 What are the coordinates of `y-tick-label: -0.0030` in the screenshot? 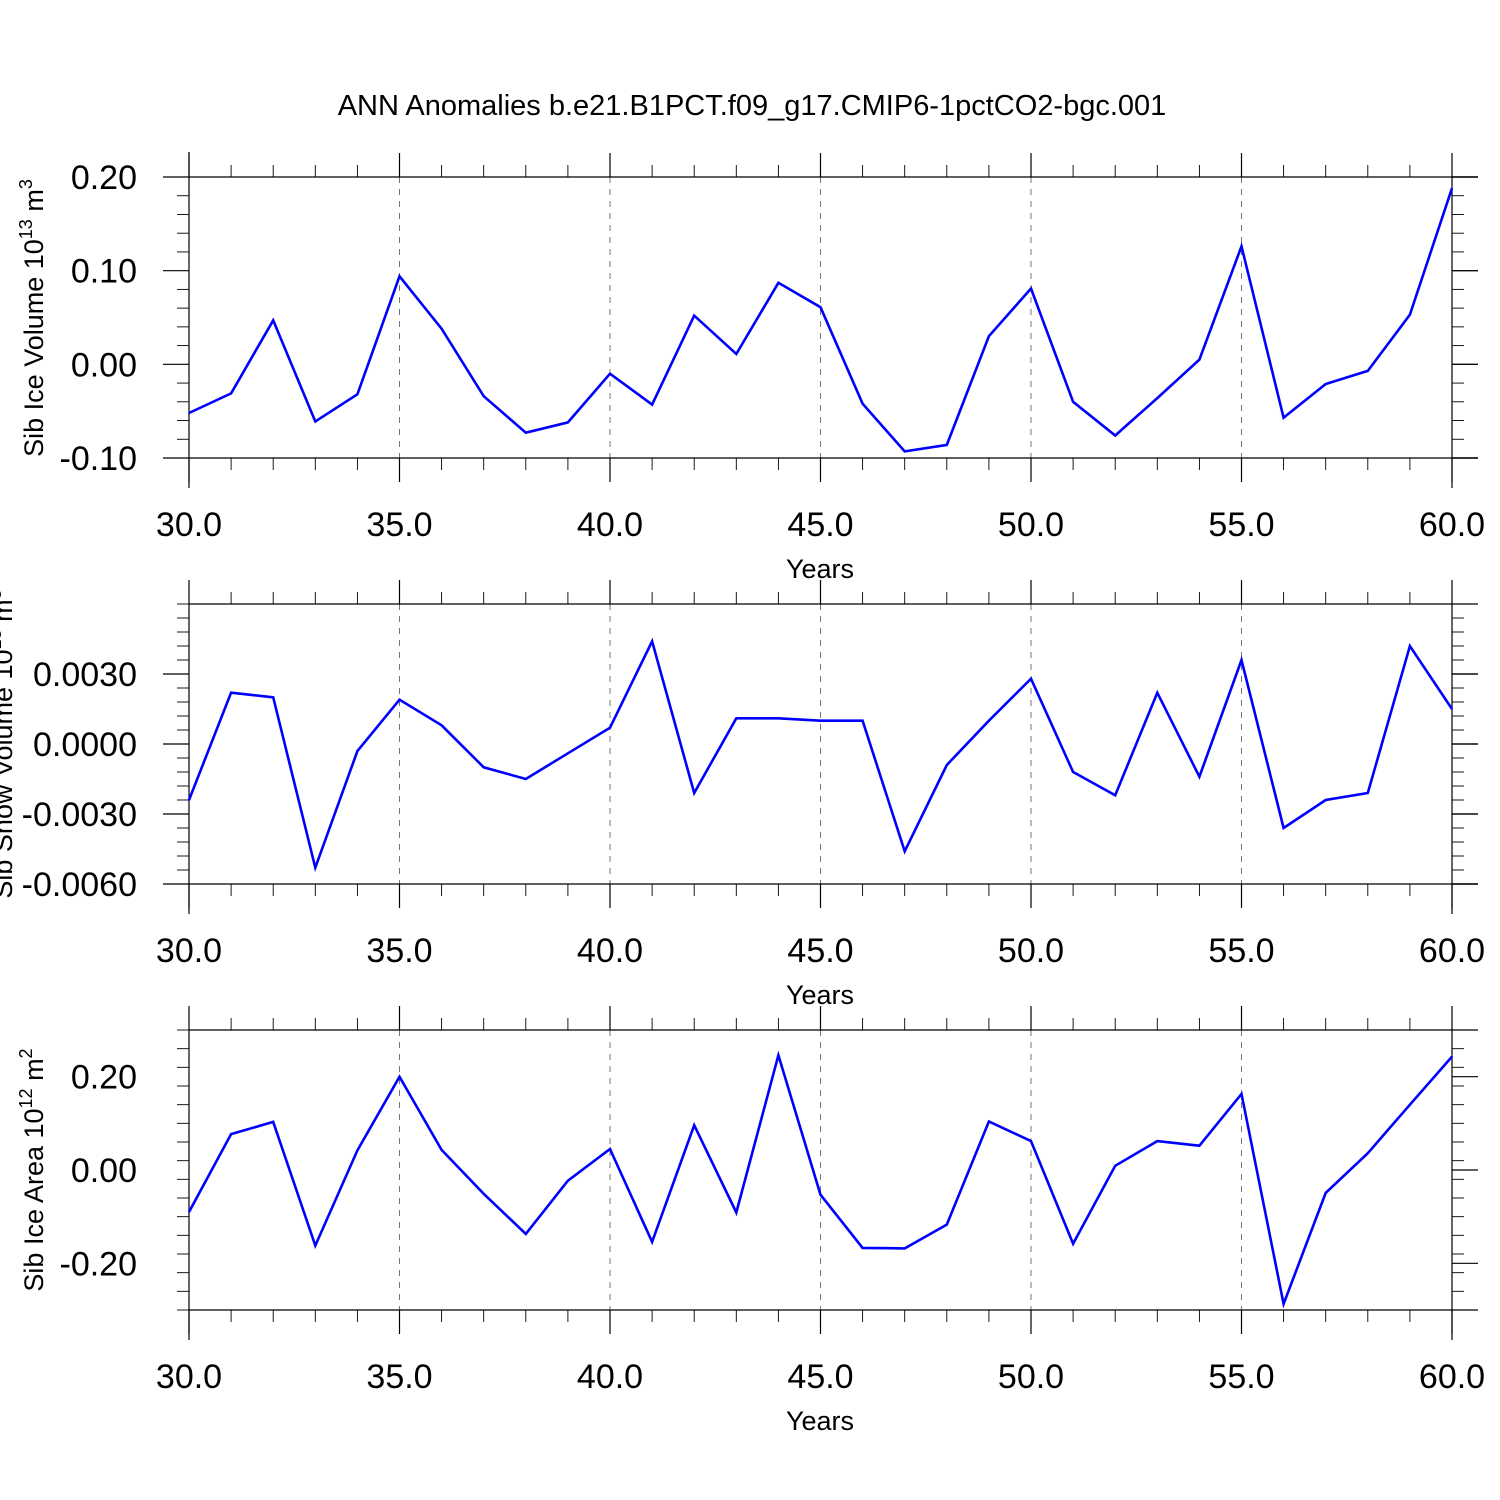 It's located at (79, 815).